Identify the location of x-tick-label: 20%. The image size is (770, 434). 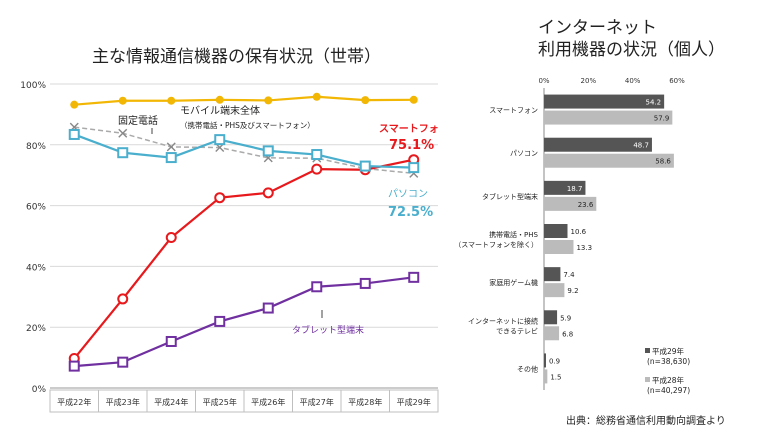
(589, 81).